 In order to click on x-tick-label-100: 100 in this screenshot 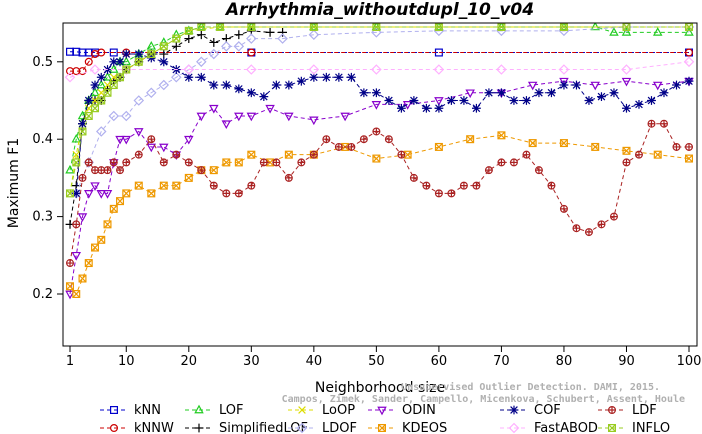, I will do `click(689, 361)`.